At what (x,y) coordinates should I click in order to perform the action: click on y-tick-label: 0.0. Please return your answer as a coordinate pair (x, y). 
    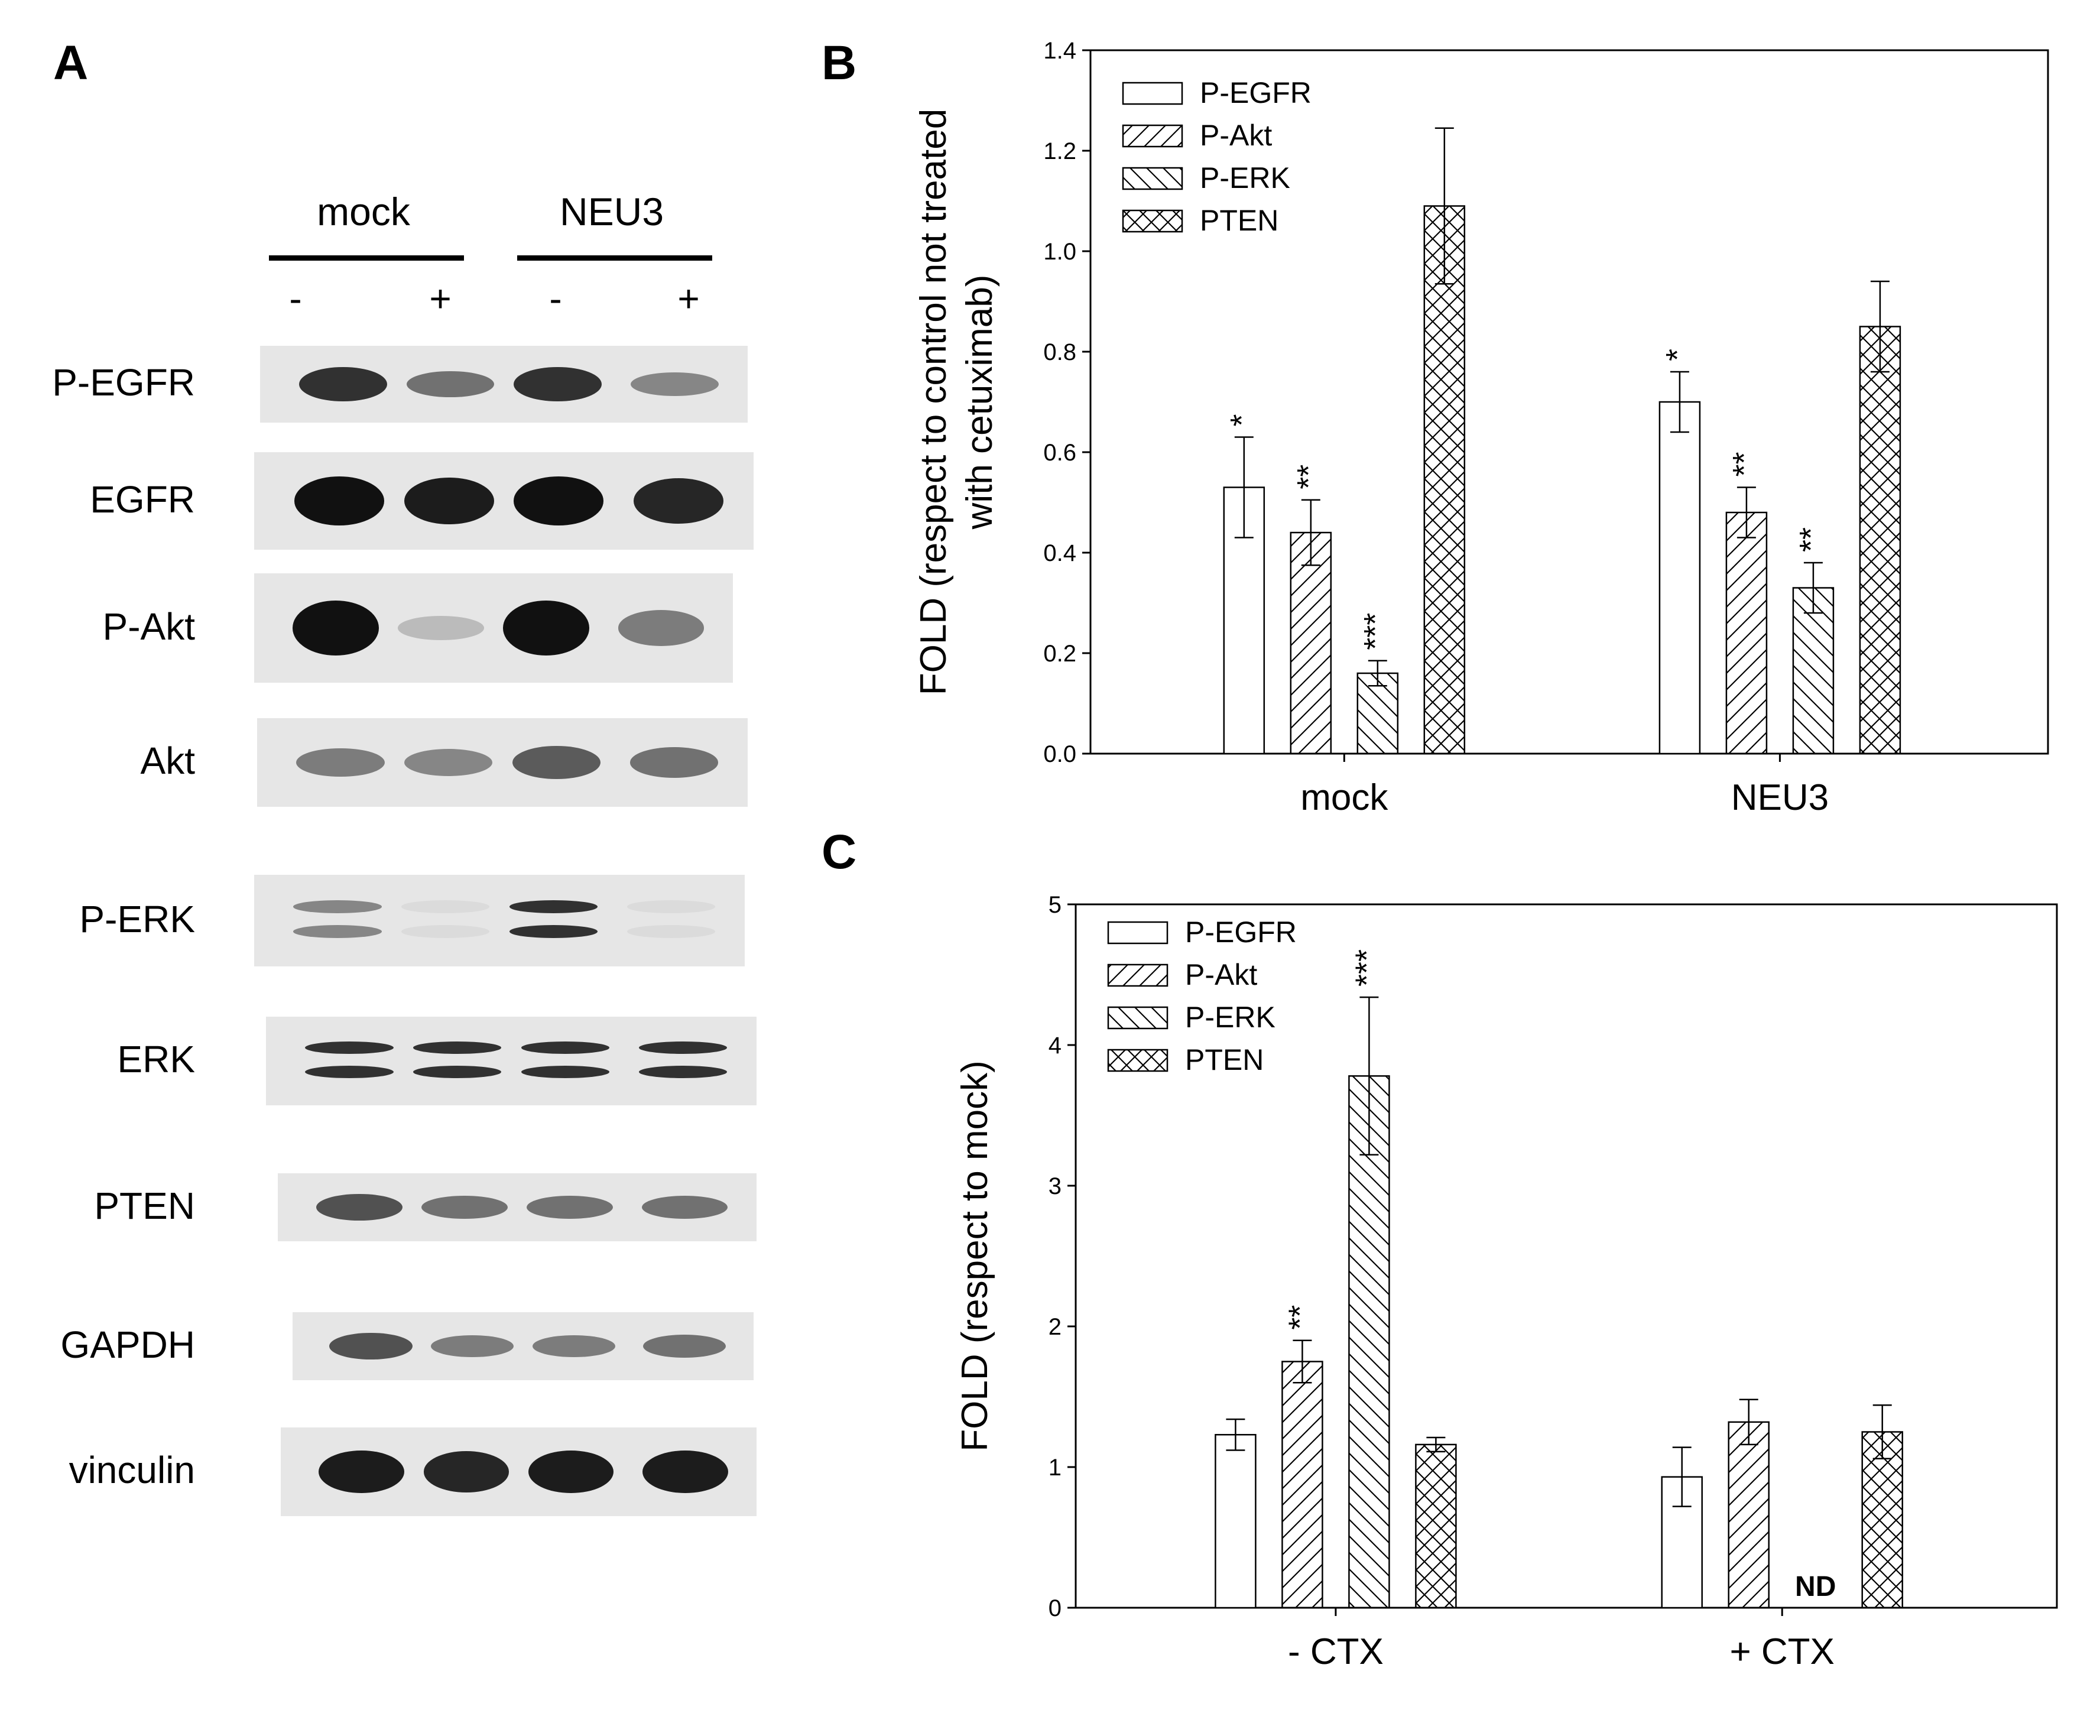
    Looking at the image, I should click on (1059, 754).